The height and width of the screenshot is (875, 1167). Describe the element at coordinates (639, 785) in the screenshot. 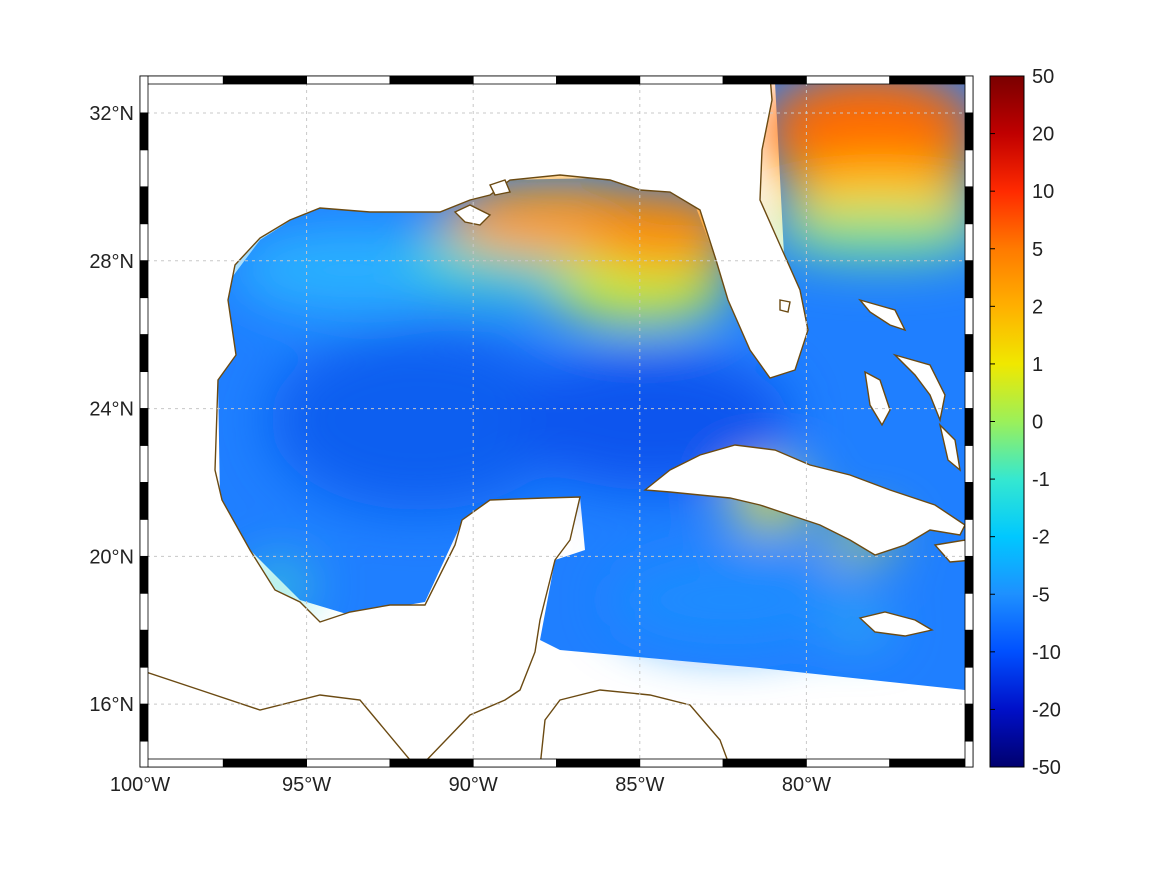

I see `x-tick-label: 85°W` at that location.